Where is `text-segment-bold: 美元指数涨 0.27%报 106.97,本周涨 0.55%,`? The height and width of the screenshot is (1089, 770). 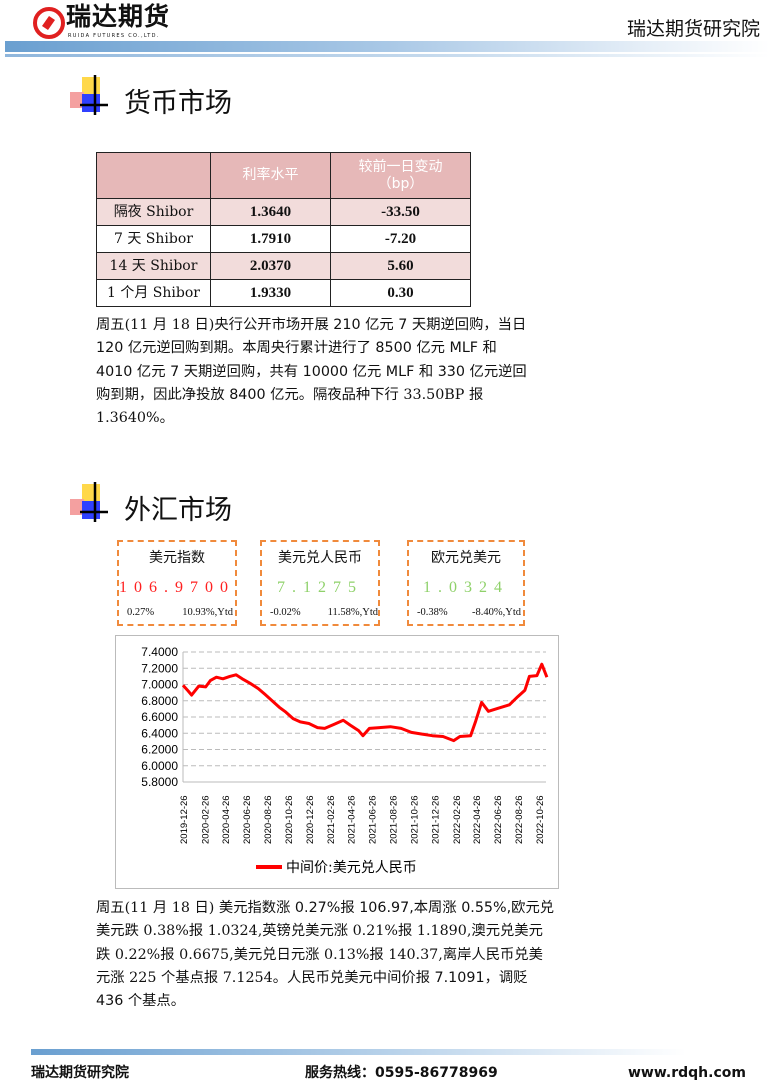
text-segment-bold: 美元指数涨 0.27%报 106.97,本周涨 0.55%, is located at coordinates (365, 908).